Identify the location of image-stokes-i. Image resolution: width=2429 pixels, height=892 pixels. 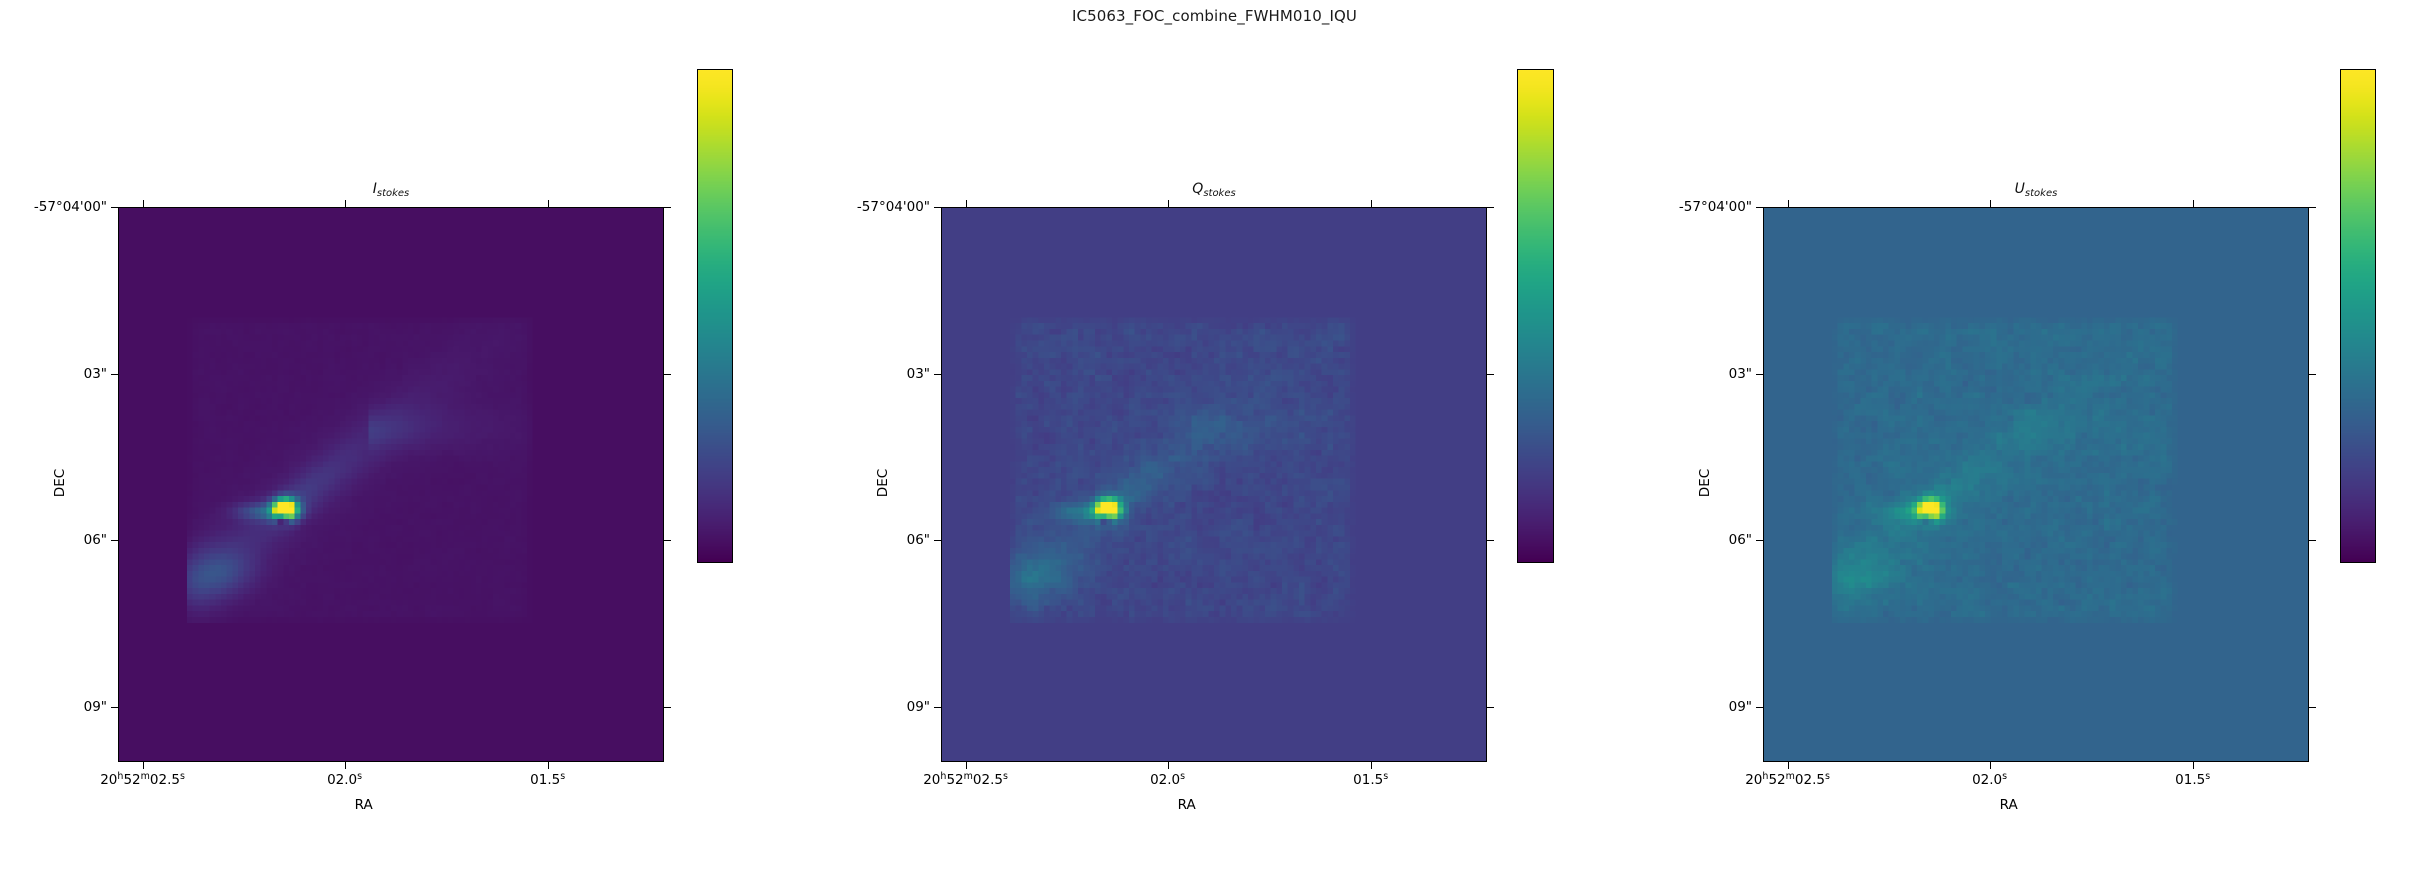
(391, 484).